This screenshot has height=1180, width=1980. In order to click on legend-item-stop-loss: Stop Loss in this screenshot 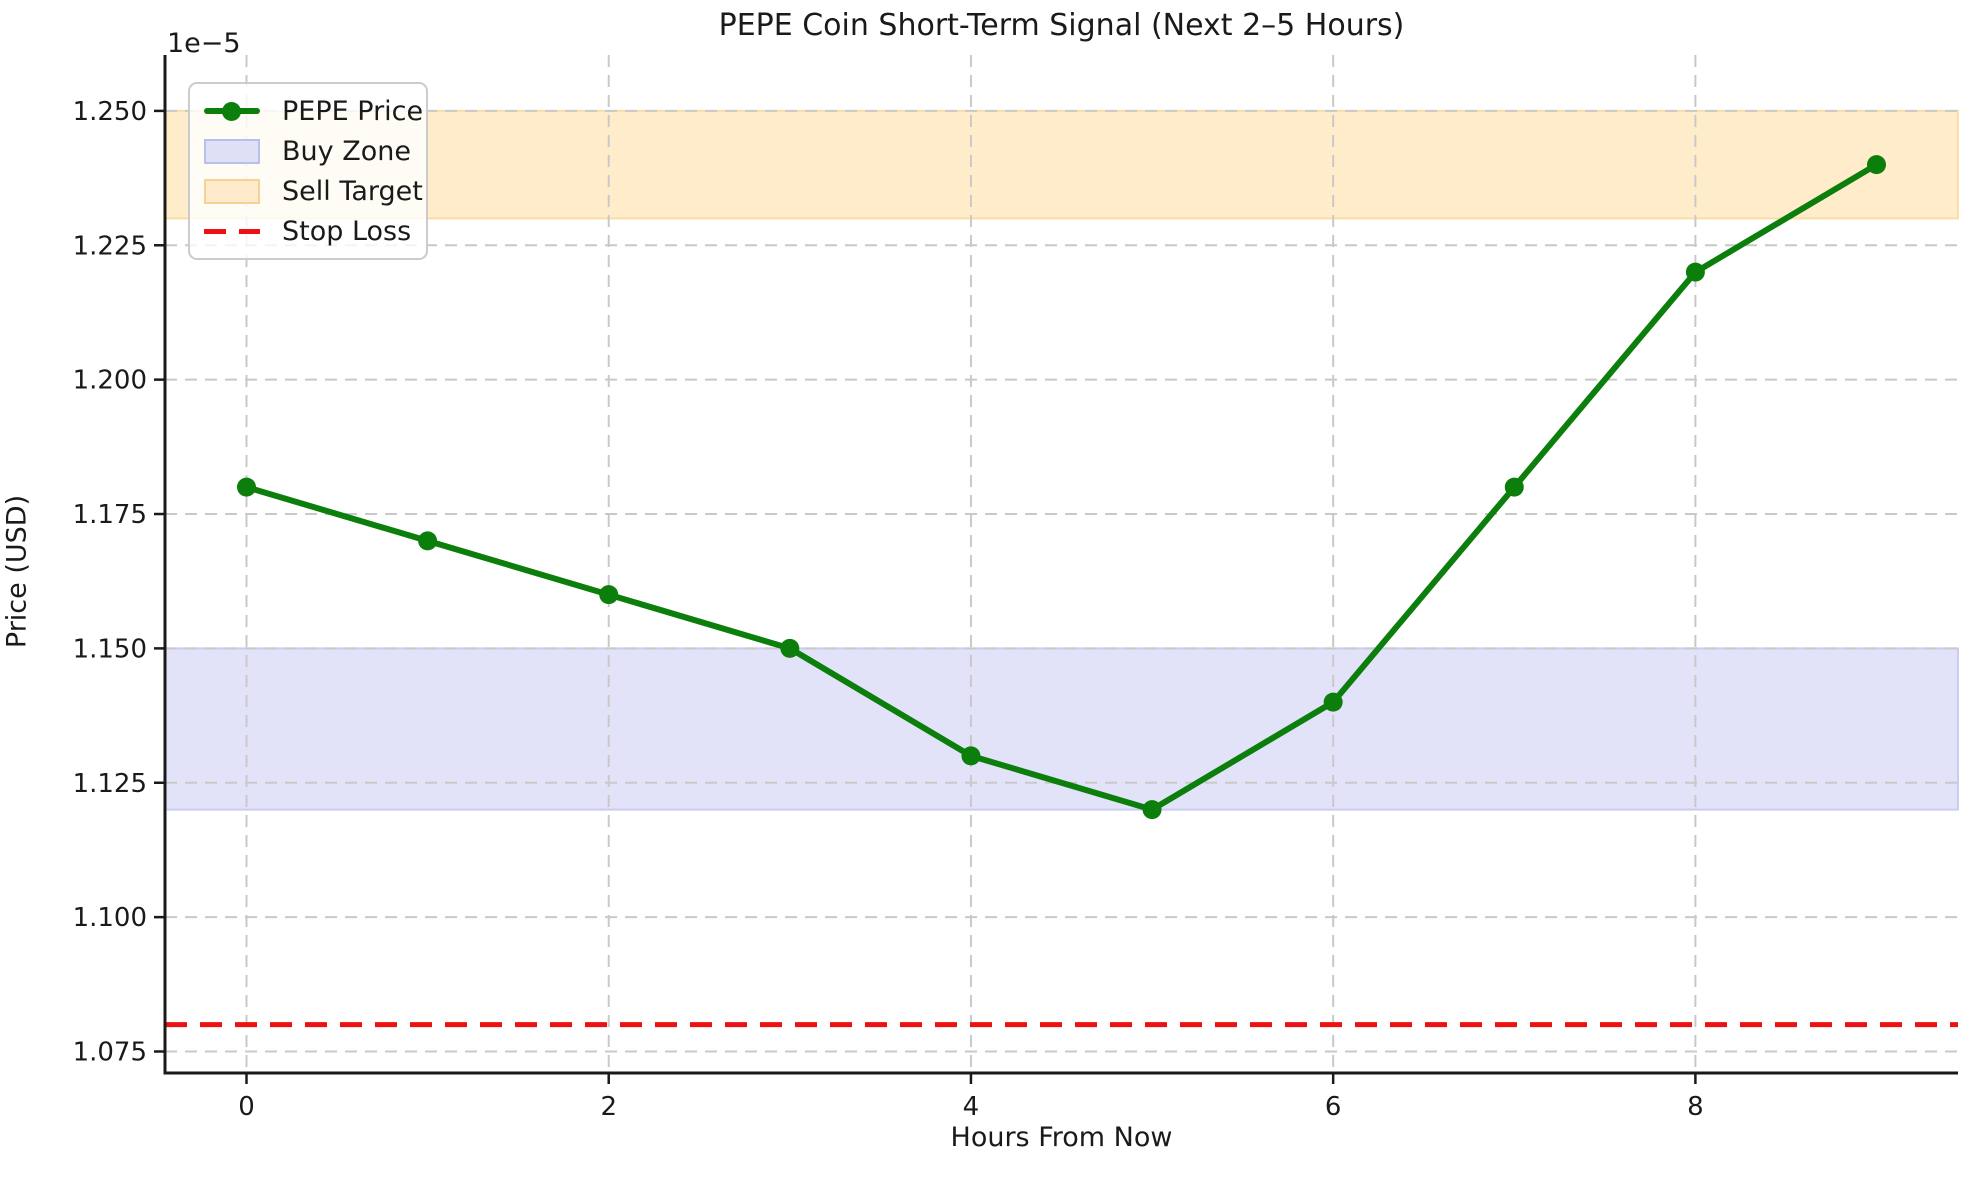, I will do `click(308, 231)`.